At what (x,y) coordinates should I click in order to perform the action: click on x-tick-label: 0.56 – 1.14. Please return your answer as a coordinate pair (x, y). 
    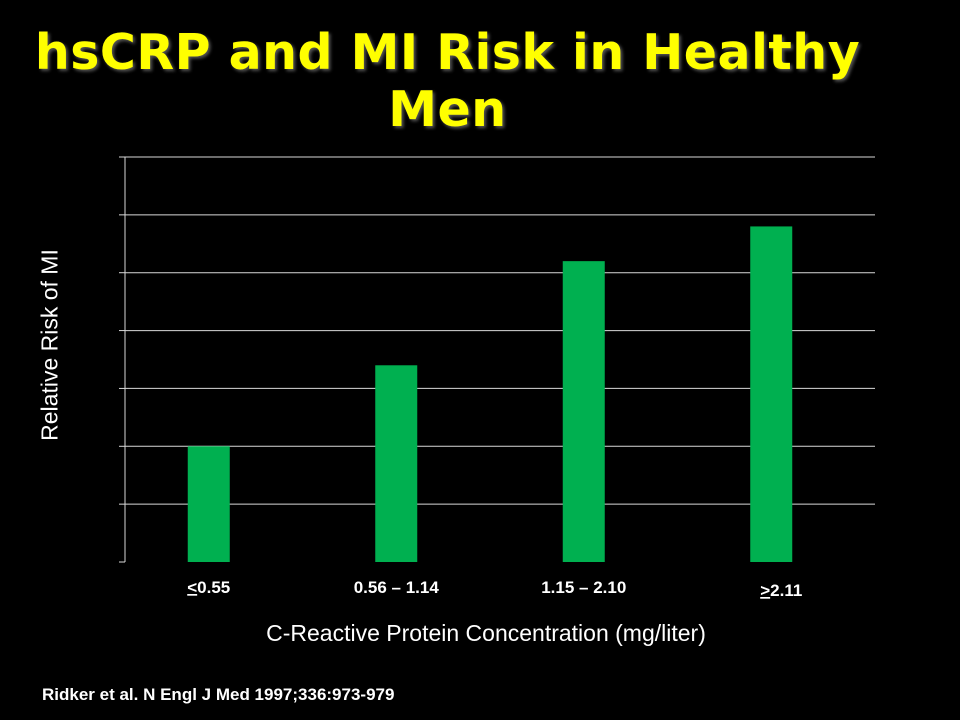
    Looking at the image, I should click on (397, 587).